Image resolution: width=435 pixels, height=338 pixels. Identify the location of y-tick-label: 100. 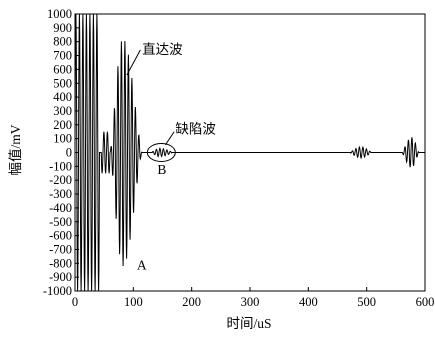
(62, 139).